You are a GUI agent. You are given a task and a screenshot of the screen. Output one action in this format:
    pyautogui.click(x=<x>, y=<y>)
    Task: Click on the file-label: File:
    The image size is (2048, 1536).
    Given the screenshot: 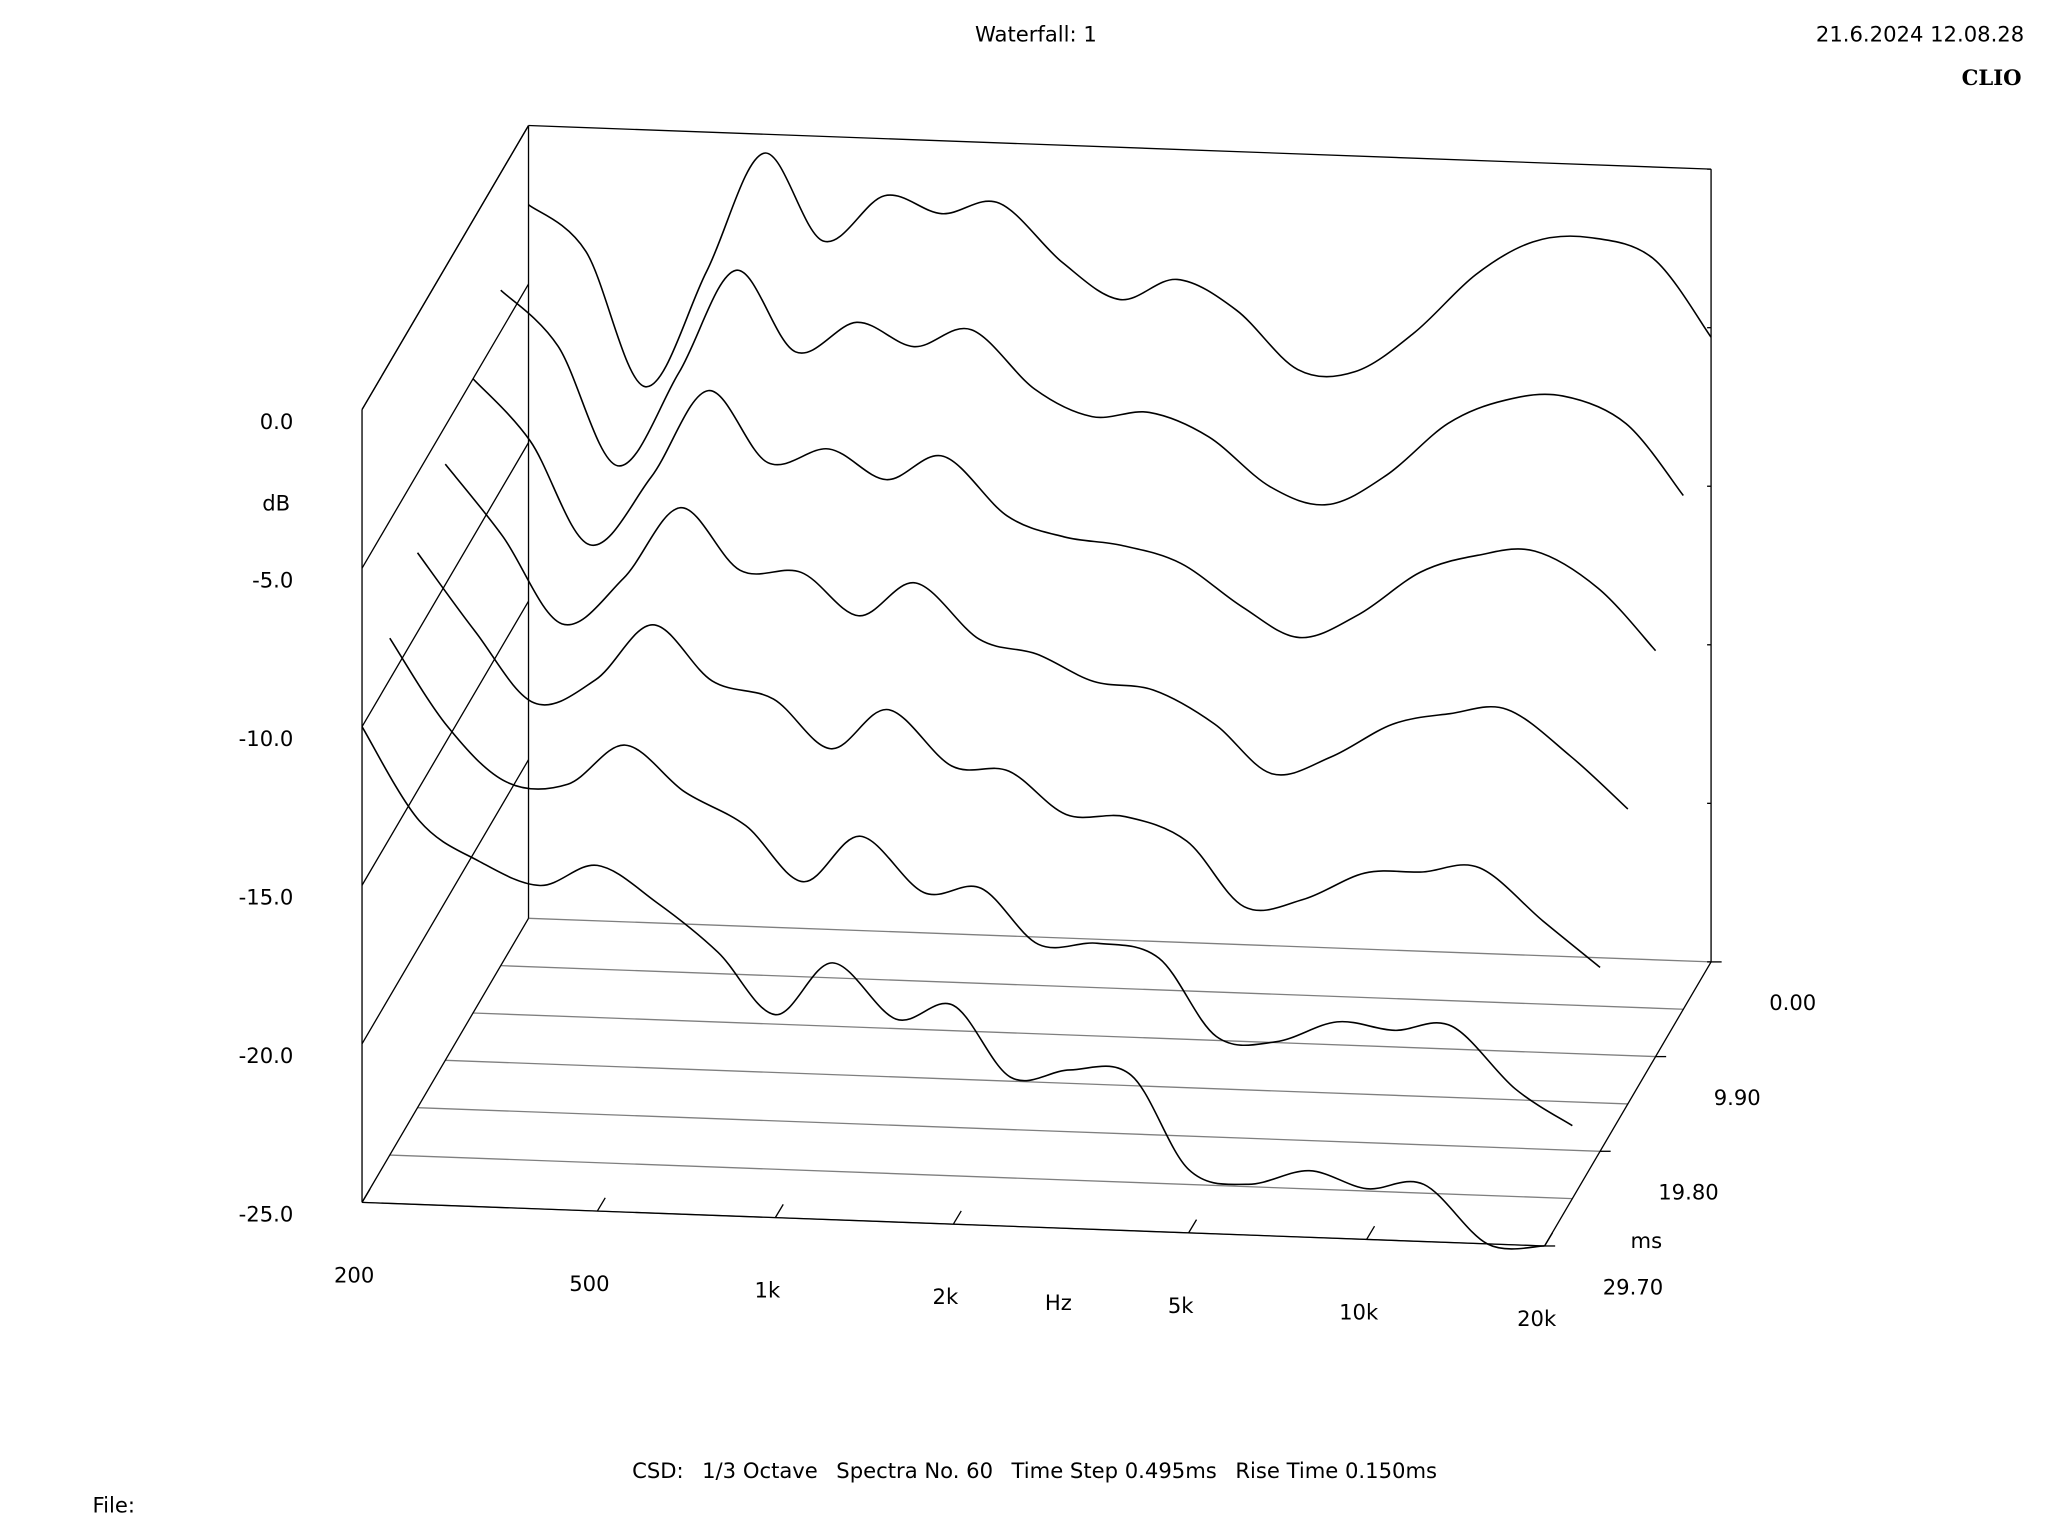 What is the action you would take?
    pyautogui.click(x=113, y=1504)
    